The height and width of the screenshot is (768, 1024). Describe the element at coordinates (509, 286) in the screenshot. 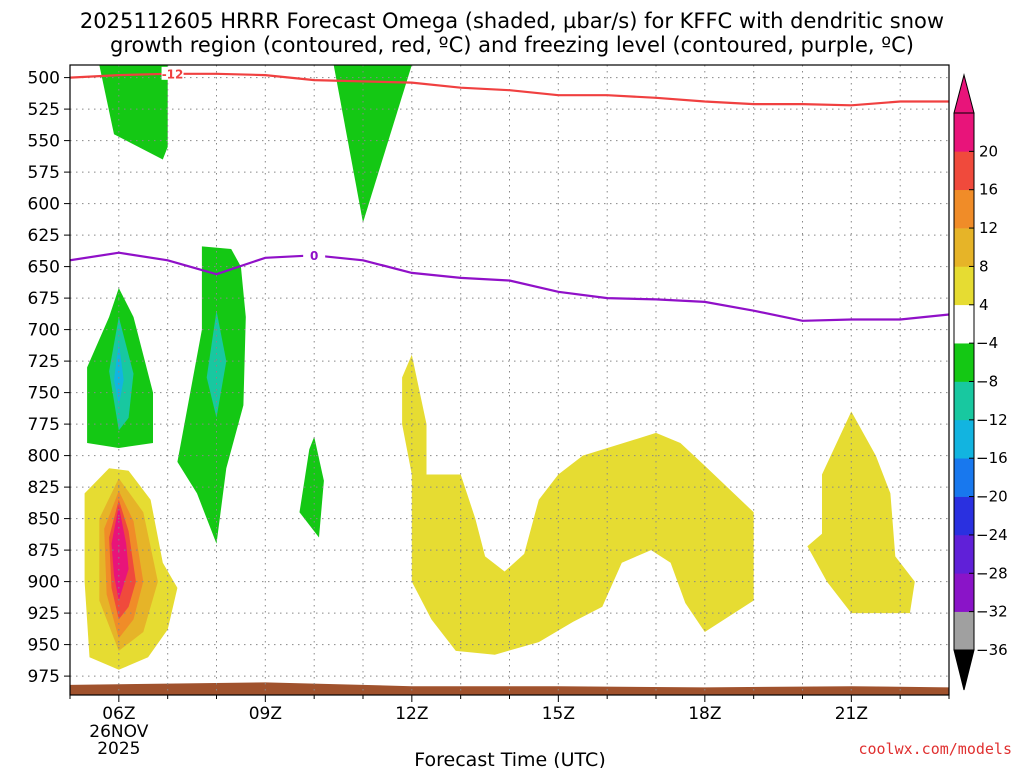

I see `contour-line-freezing` at that location.